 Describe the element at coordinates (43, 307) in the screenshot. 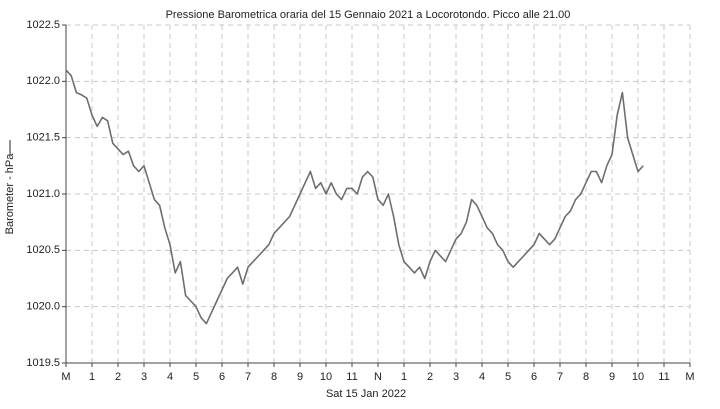

I see `y-tick-label: 1020.0` at that location.